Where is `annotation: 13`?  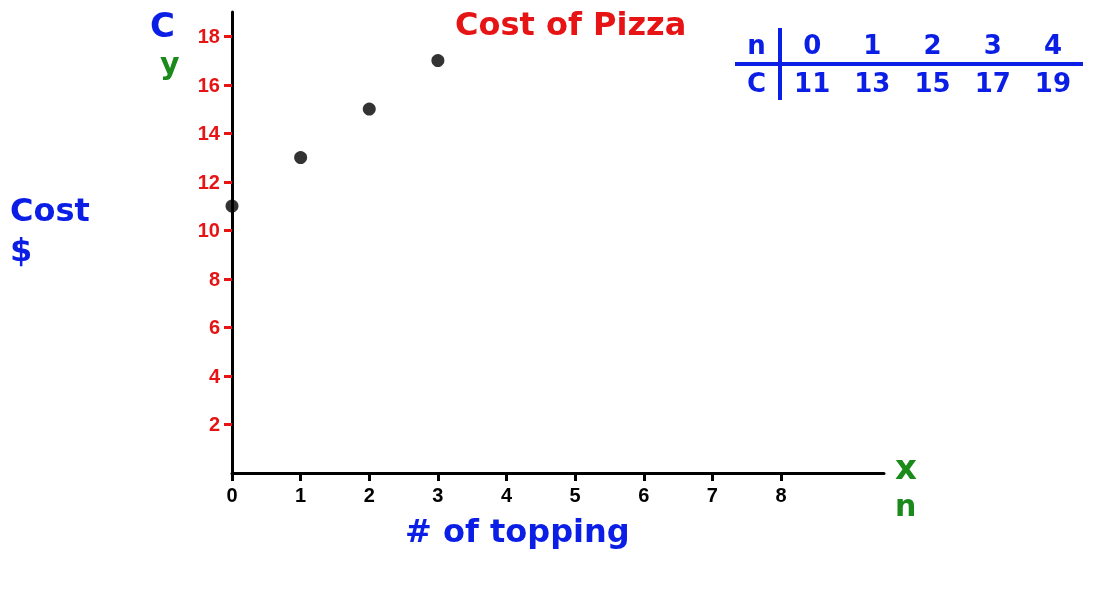 annotation: 13 is located at coordinates (872, 83).